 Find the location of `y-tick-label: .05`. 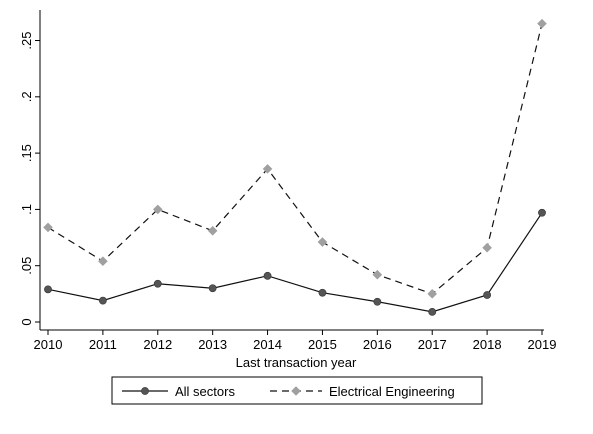

y-tick-label: .05 is located at coordinates (26, 266).